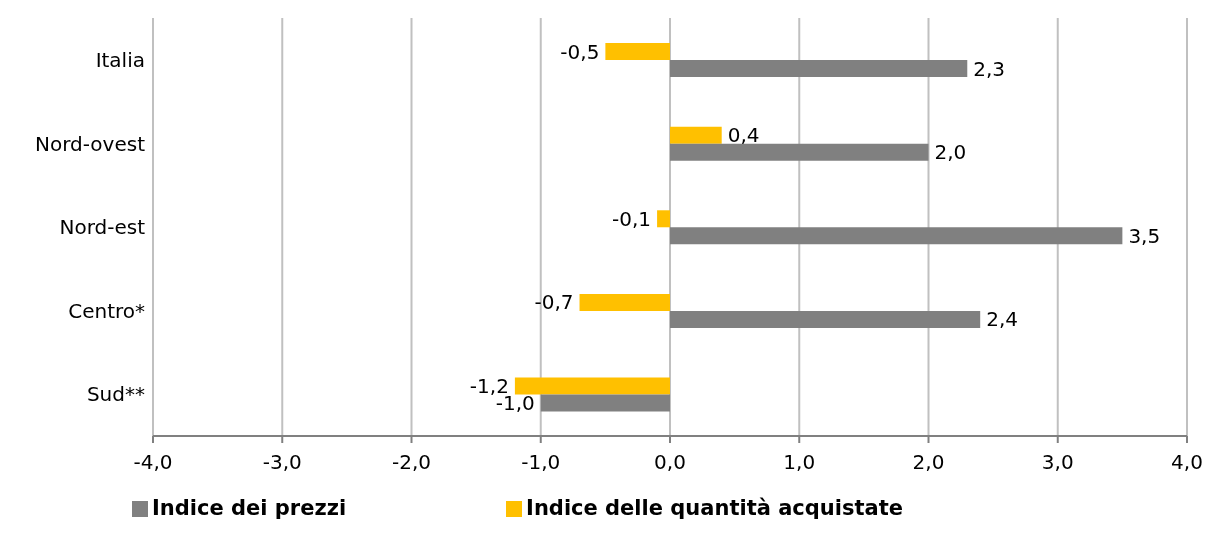 The width and height of the screenshot is (1220, 538). I want to click on y-tick-label: Nord-ovest, so click(90, 143).